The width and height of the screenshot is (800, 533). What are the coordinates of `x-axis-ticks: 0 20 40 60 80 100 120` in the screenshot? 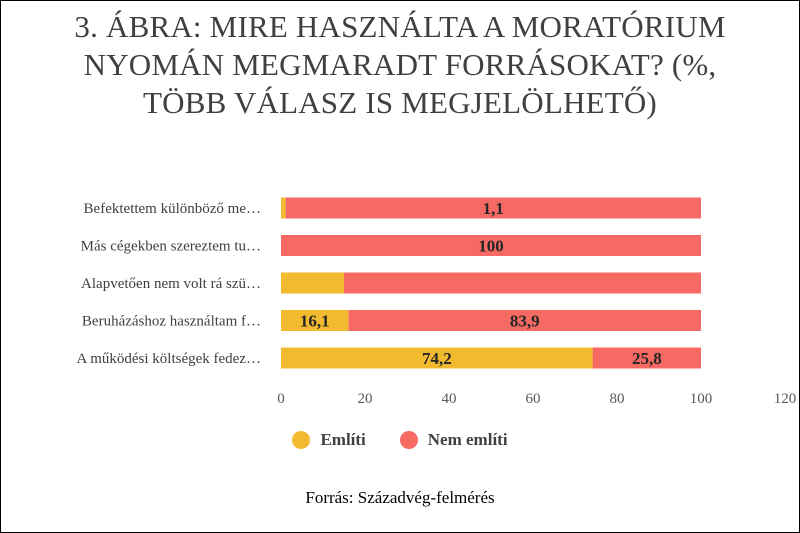 It's located at (536, 399).